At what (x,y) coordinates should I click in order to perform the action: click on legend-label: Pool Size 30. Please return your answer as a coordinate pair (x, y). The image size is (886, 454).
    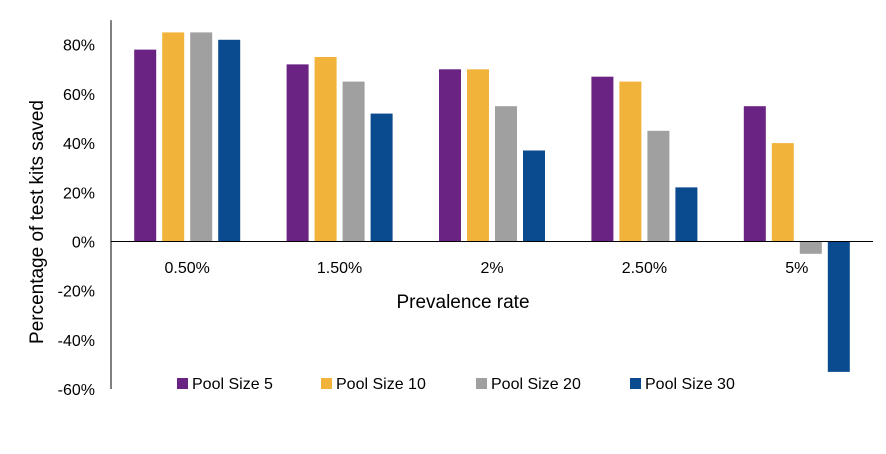
    Looking at the image, I should click on (690, 384).